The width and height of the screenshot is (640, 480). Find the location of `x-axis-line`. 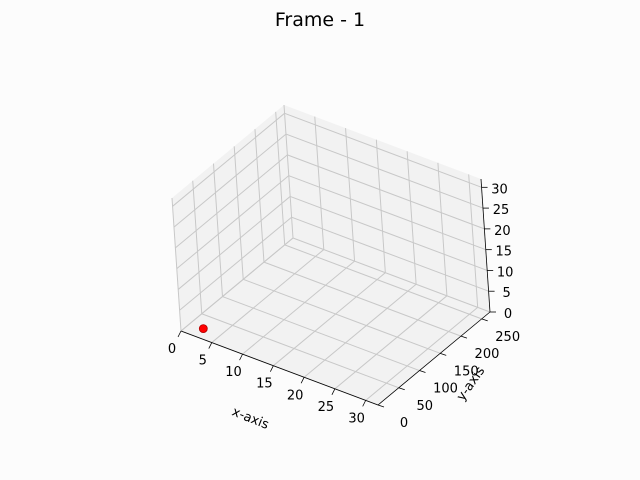

x-axis-line is located at coordinates (279, 368).